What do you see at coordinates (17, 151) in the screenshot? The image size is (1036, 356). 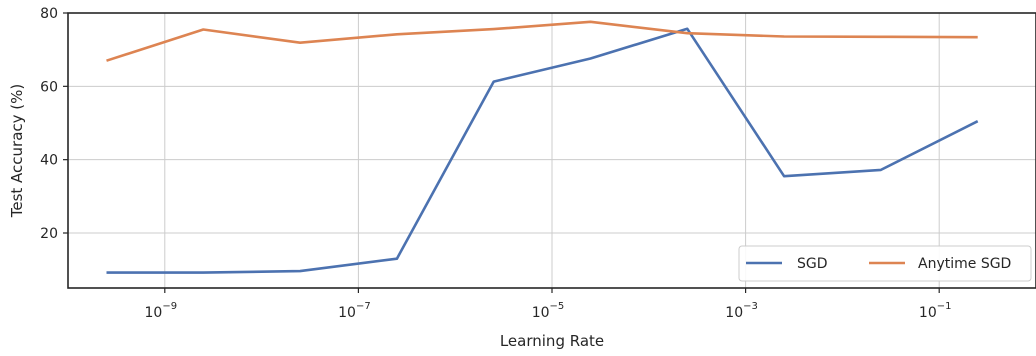 I see `y-axis-label: Test Accuracy (%)` at bounding box center [17, 151].